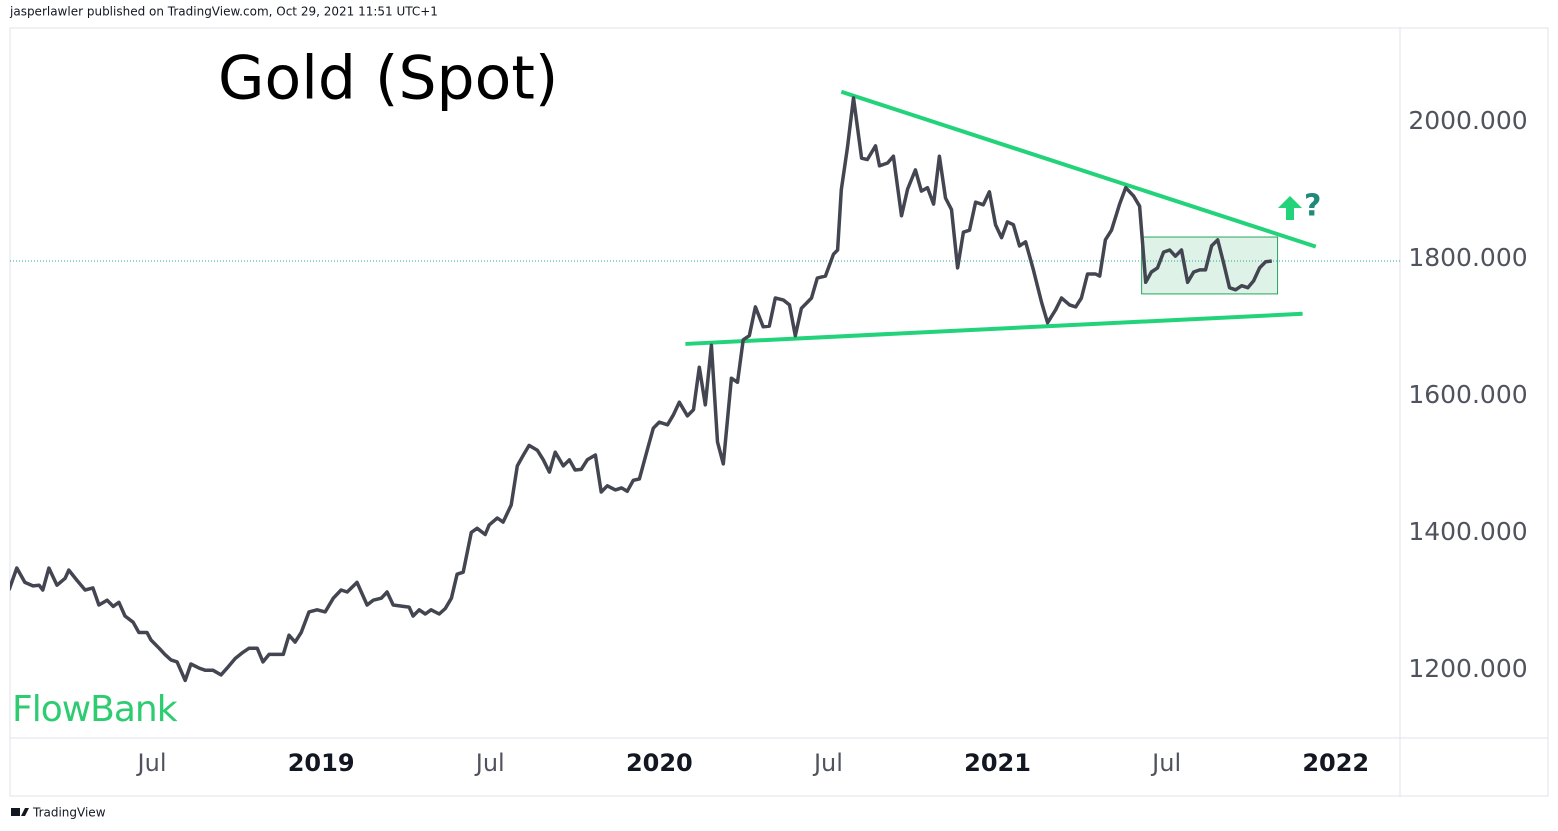 The image size is (1558, 831). I want to click on x-tick-label: 2022, so click(1335, 763).